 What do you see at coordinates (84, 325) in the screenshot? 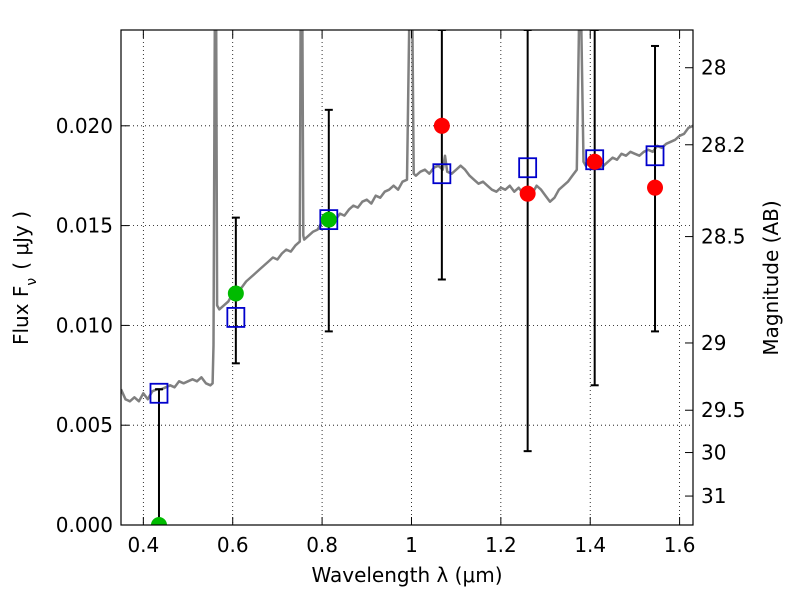
I see `y-tick-label: 0.010` at bounding box center [84, 325].